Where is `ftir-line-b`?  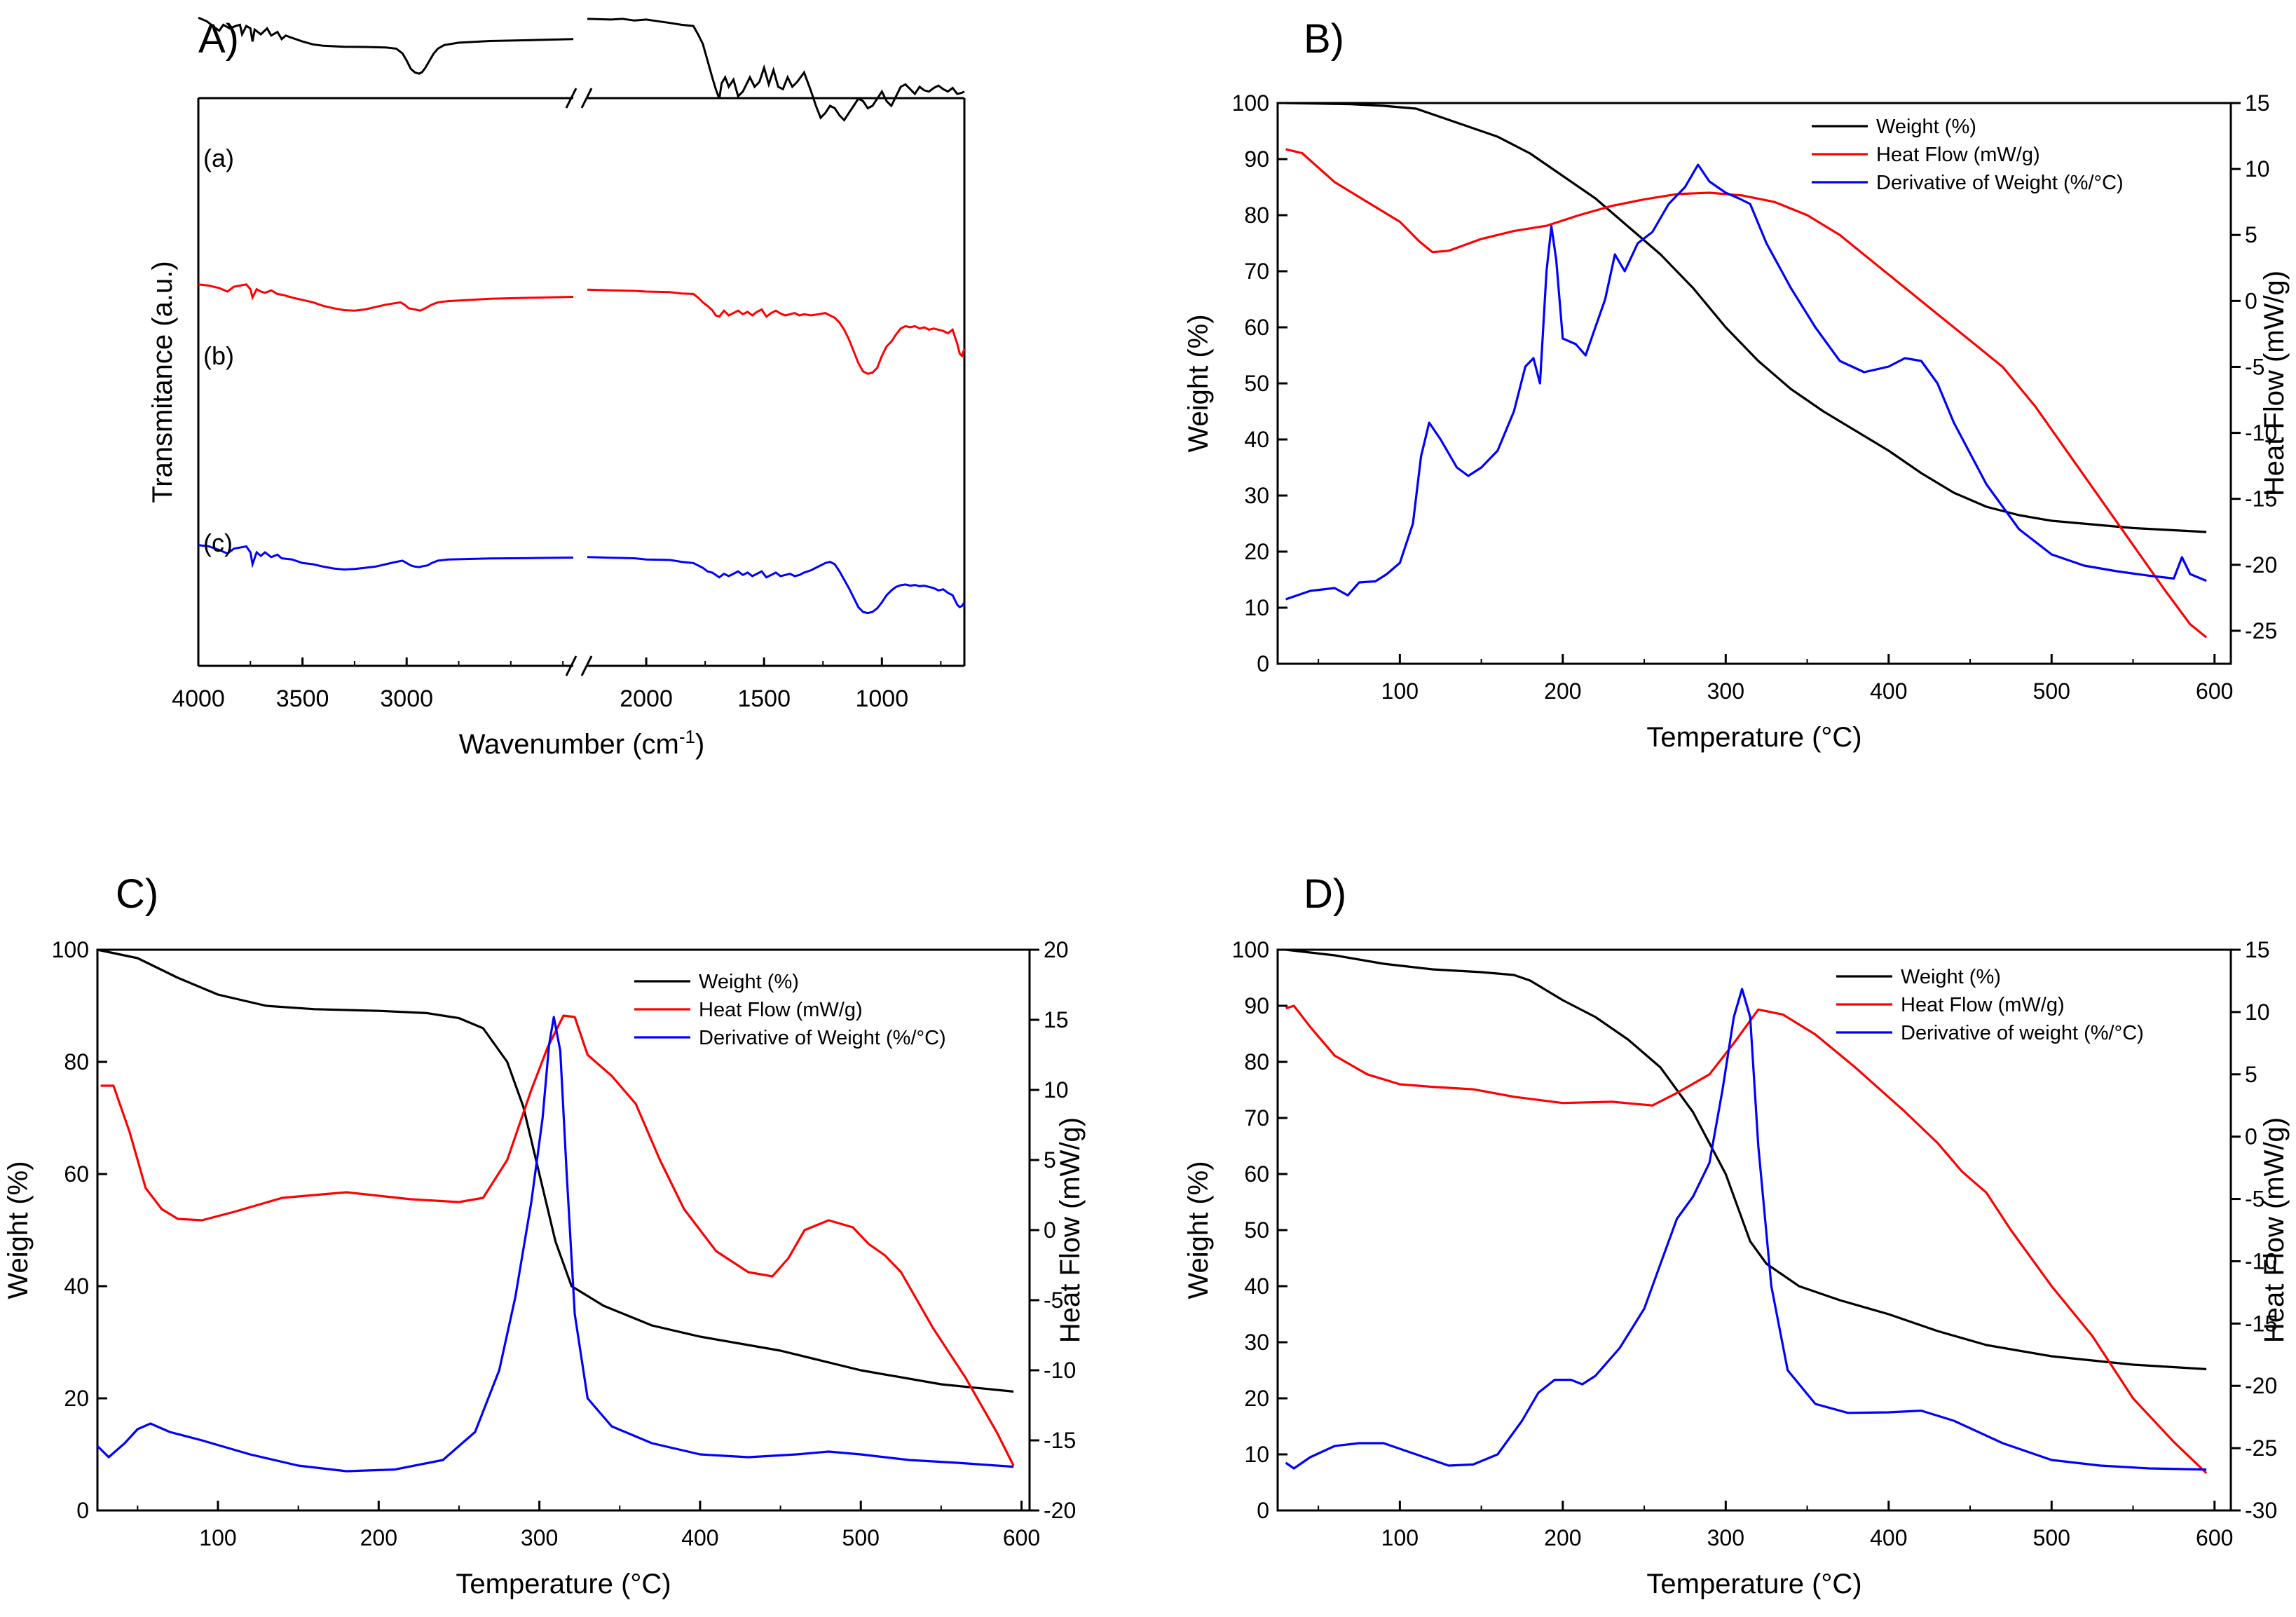
ftir-line-b is located at coordinates (776, 331).